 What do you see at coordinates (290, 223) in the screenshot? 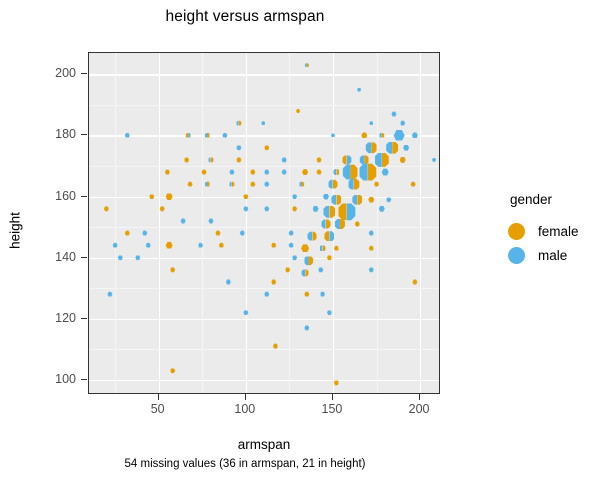
I see `gridline-minor-vertical` at bounding box center [290, 223].